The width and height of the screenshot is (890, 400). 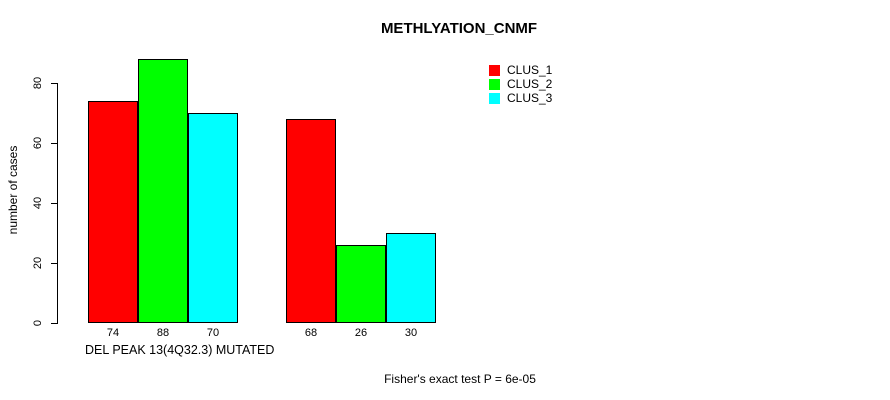 I want to click on legend-label: CLUS_1, so click(x=530, y=70).